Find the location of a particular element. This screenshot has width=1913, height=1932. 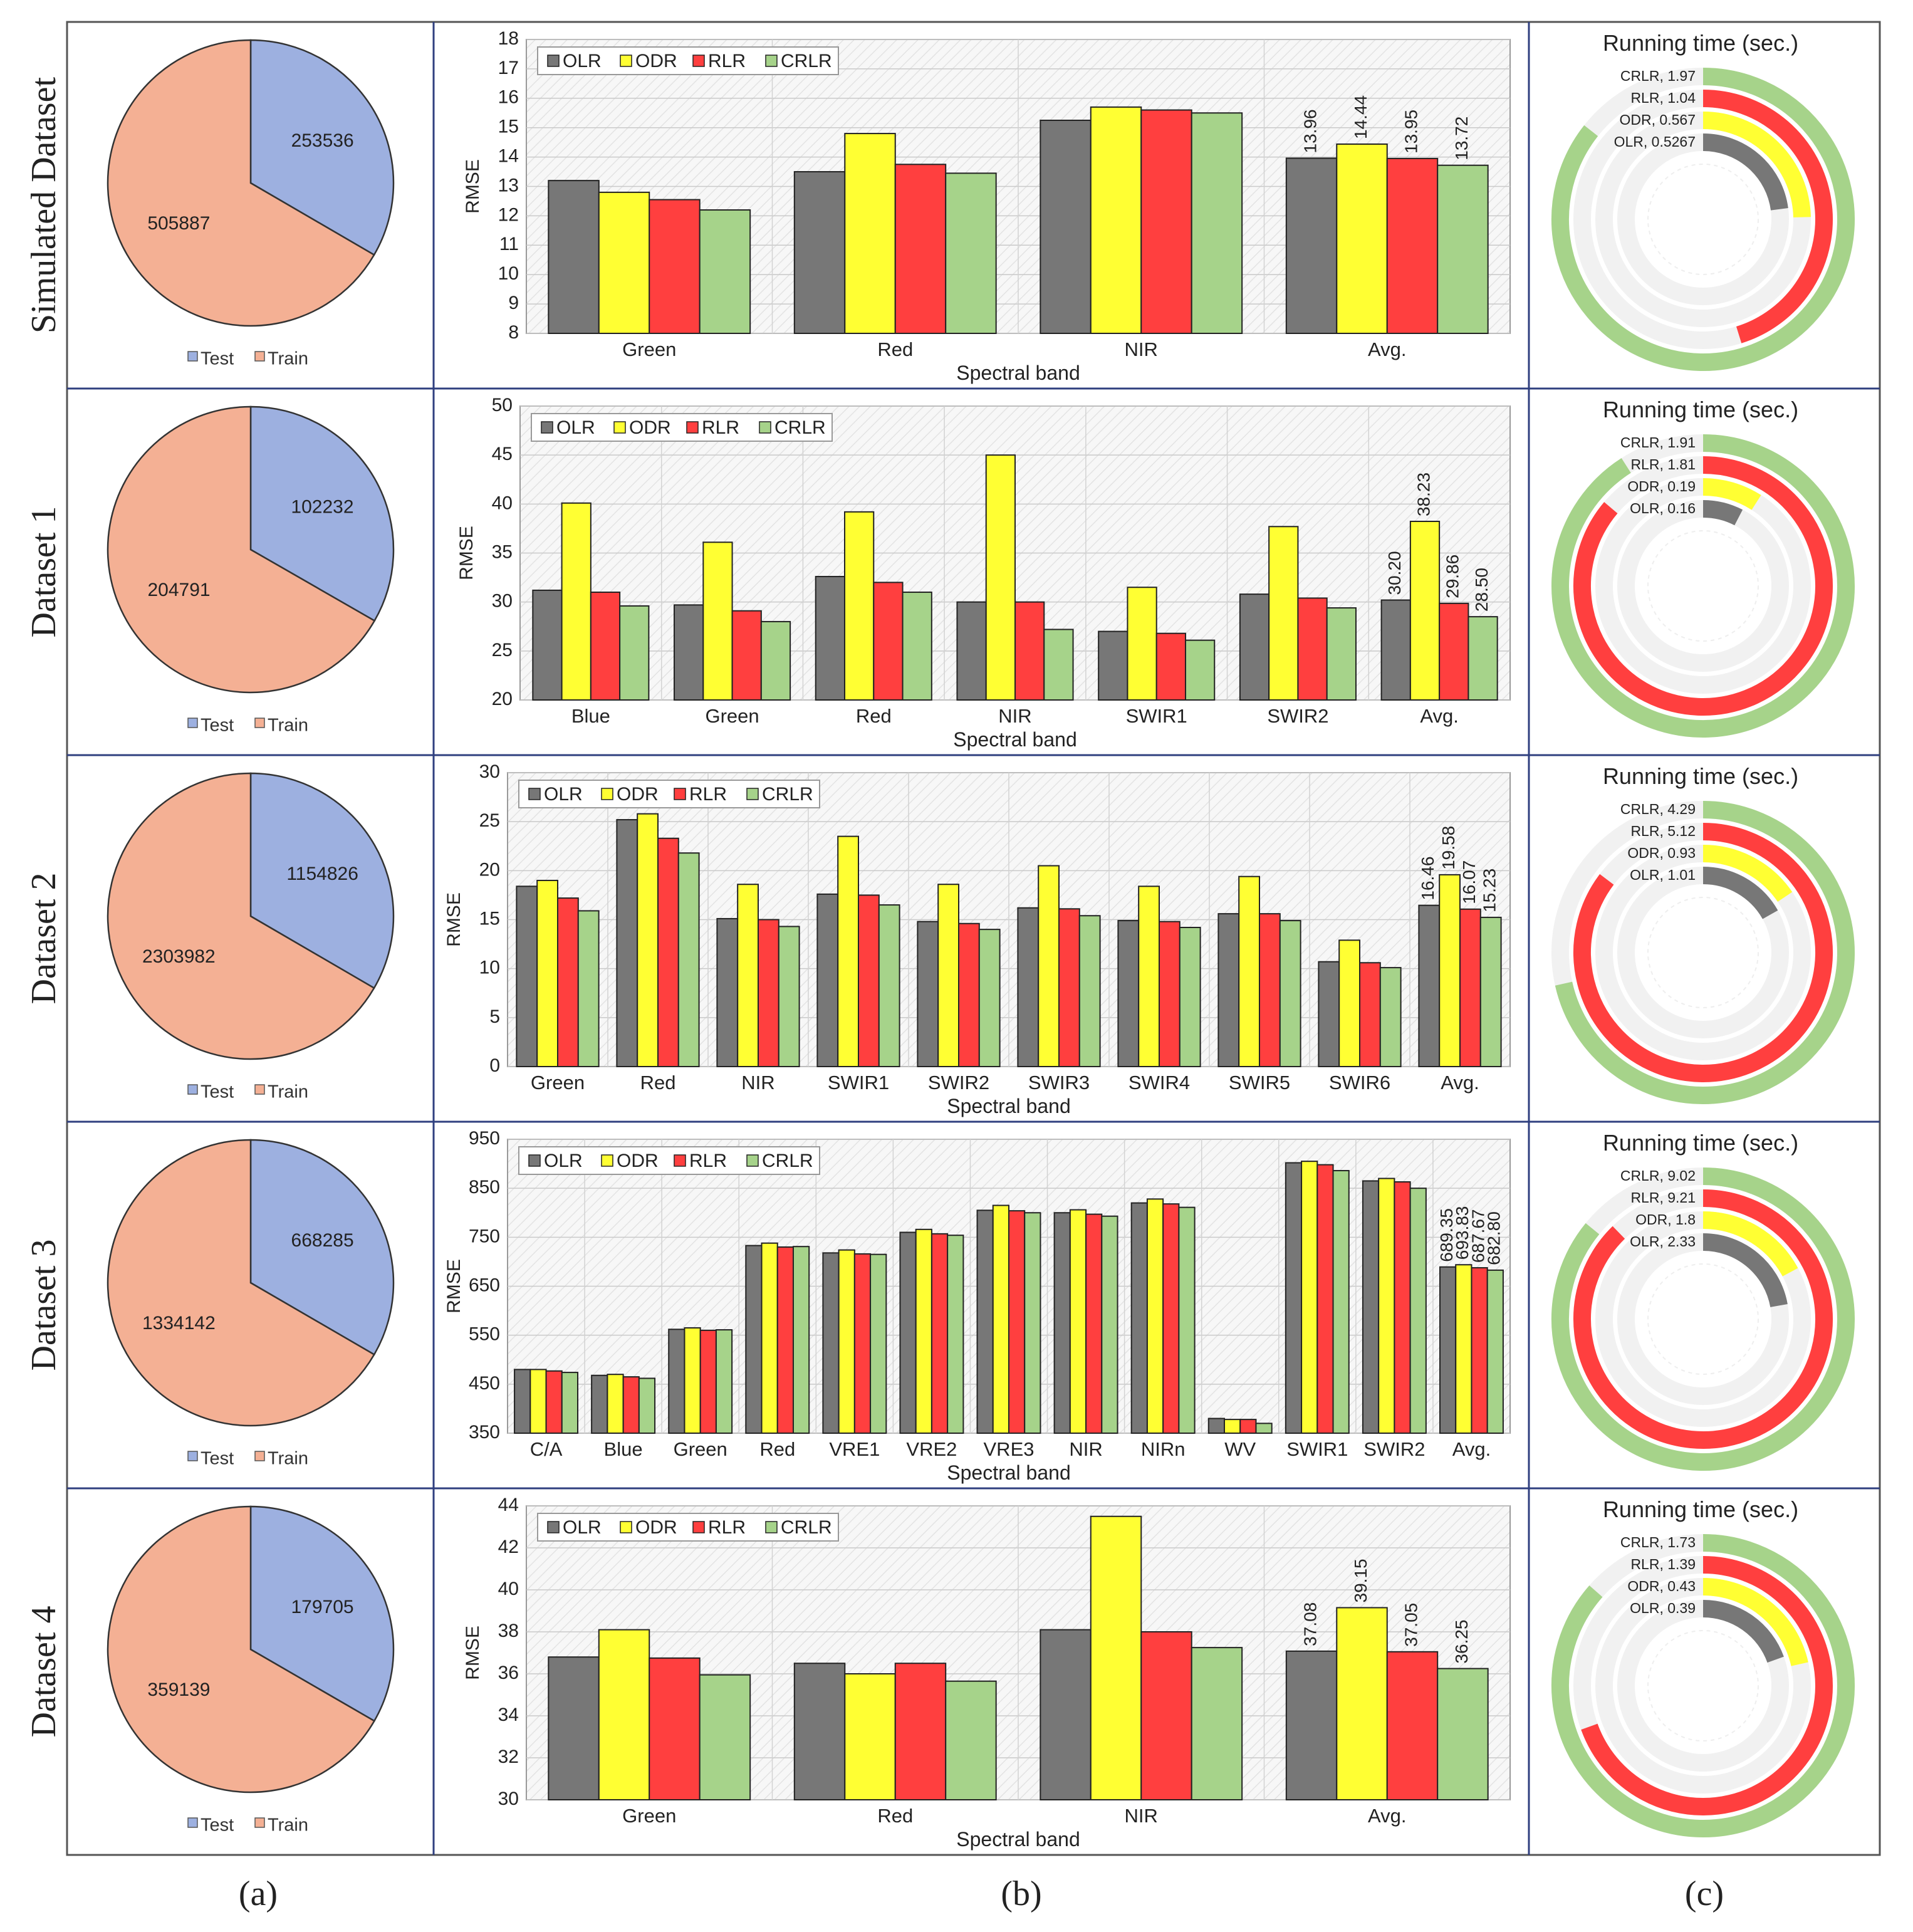

legend-box is located at coordinates (682, 427).